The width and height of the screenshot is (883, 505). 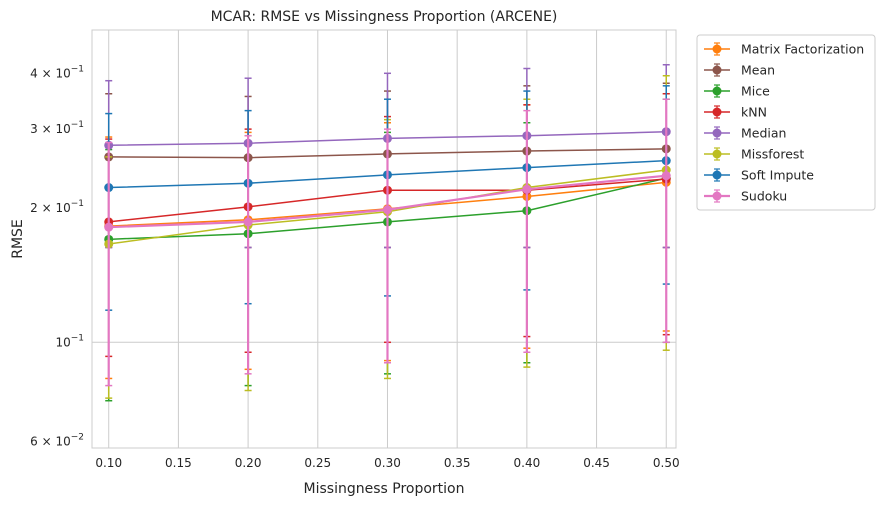 What do you see at coordinates (50, 441) in the screenshot?
I see `y-tick-base: 6 × 10` at bounding box center [50, 441].